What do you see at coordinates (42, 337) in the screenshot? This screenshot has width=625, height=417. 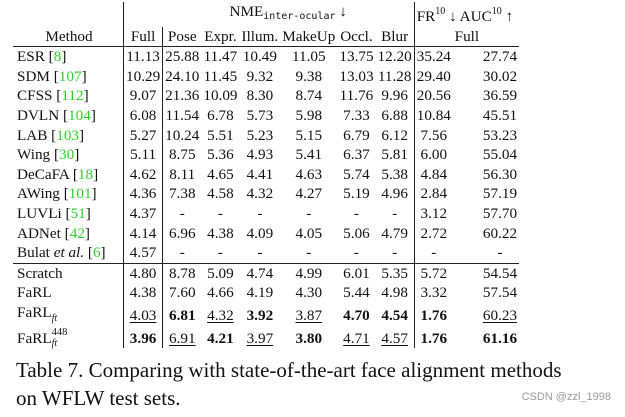 I see `method-name: FaRL 448 ft` at bounding box center [42, 337].